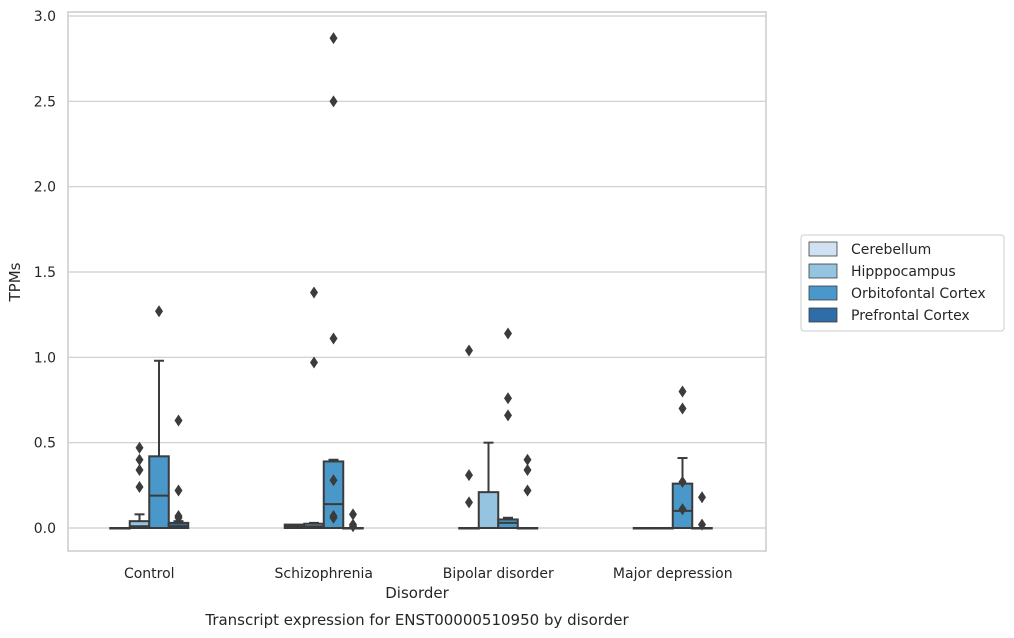 This screenshot has height=638, width=1014. I want to click on y-tick-label: 1.5, so click(45, 273).